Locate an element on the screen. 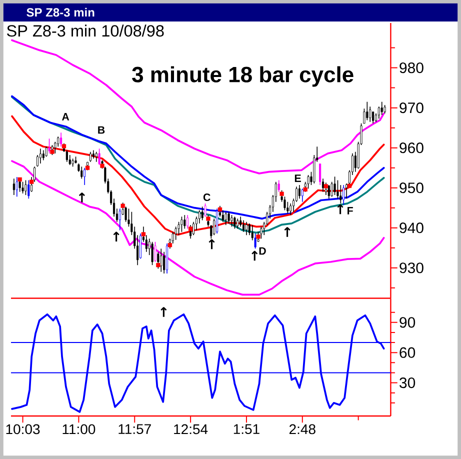  y-tick-label: 60 is located at coordinates (408, 352).